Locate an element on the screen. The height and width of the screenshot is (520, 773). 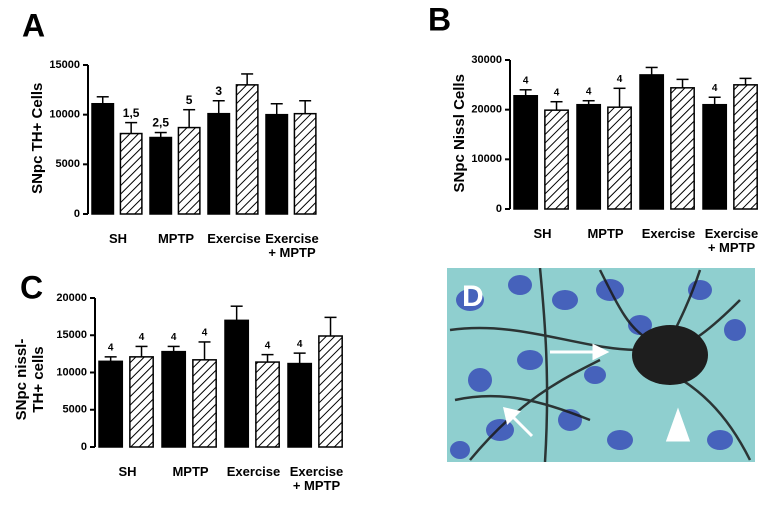
panel-label: C is located at coordinates (31, 287).